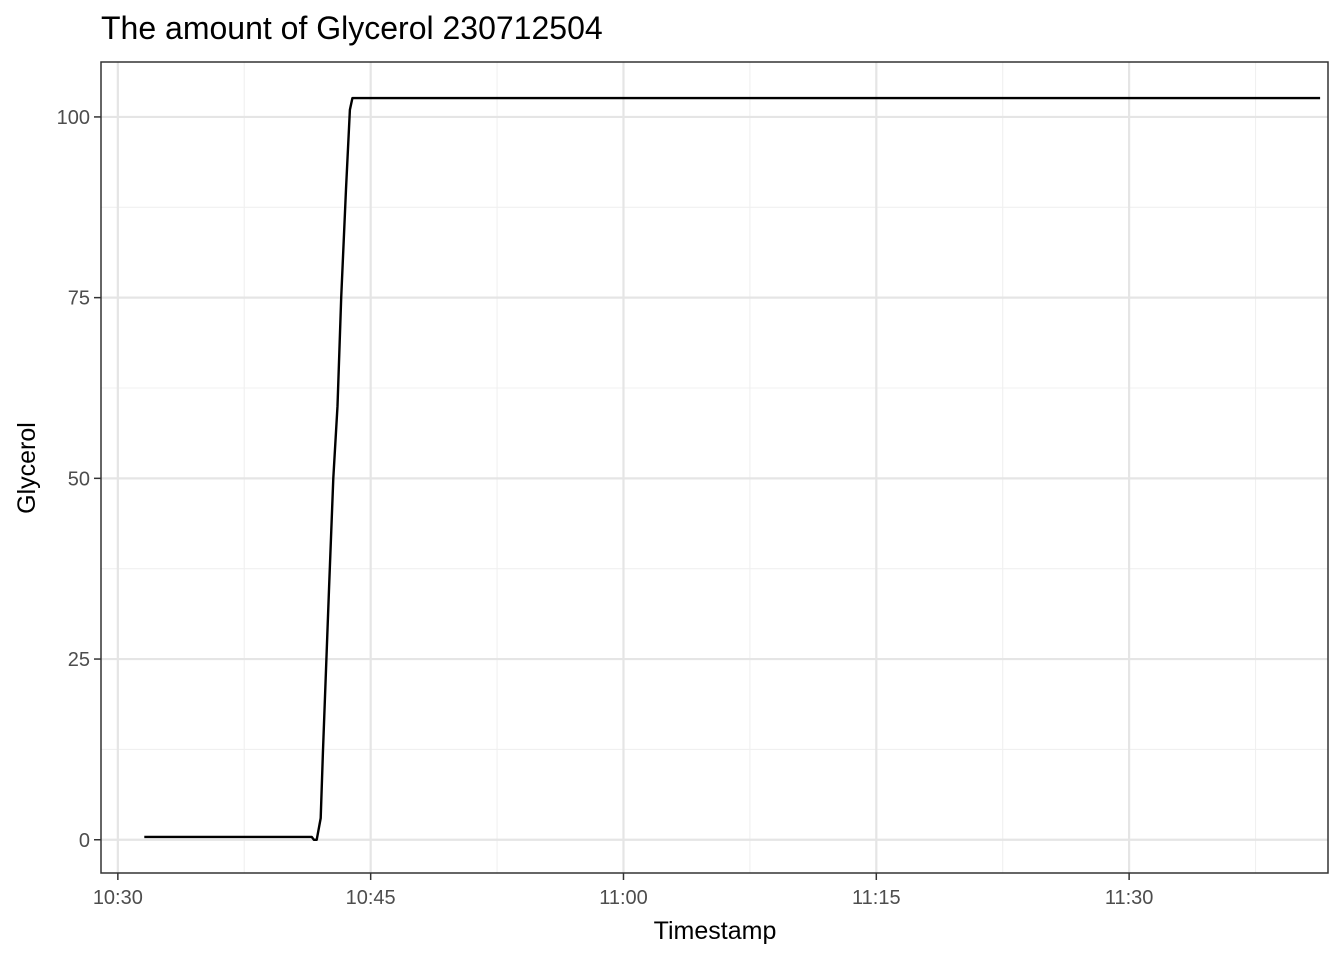 The width and height of the screenshot is (1344, 960). I want to click on x-axis-title: Timestamp, so click(715, 931).